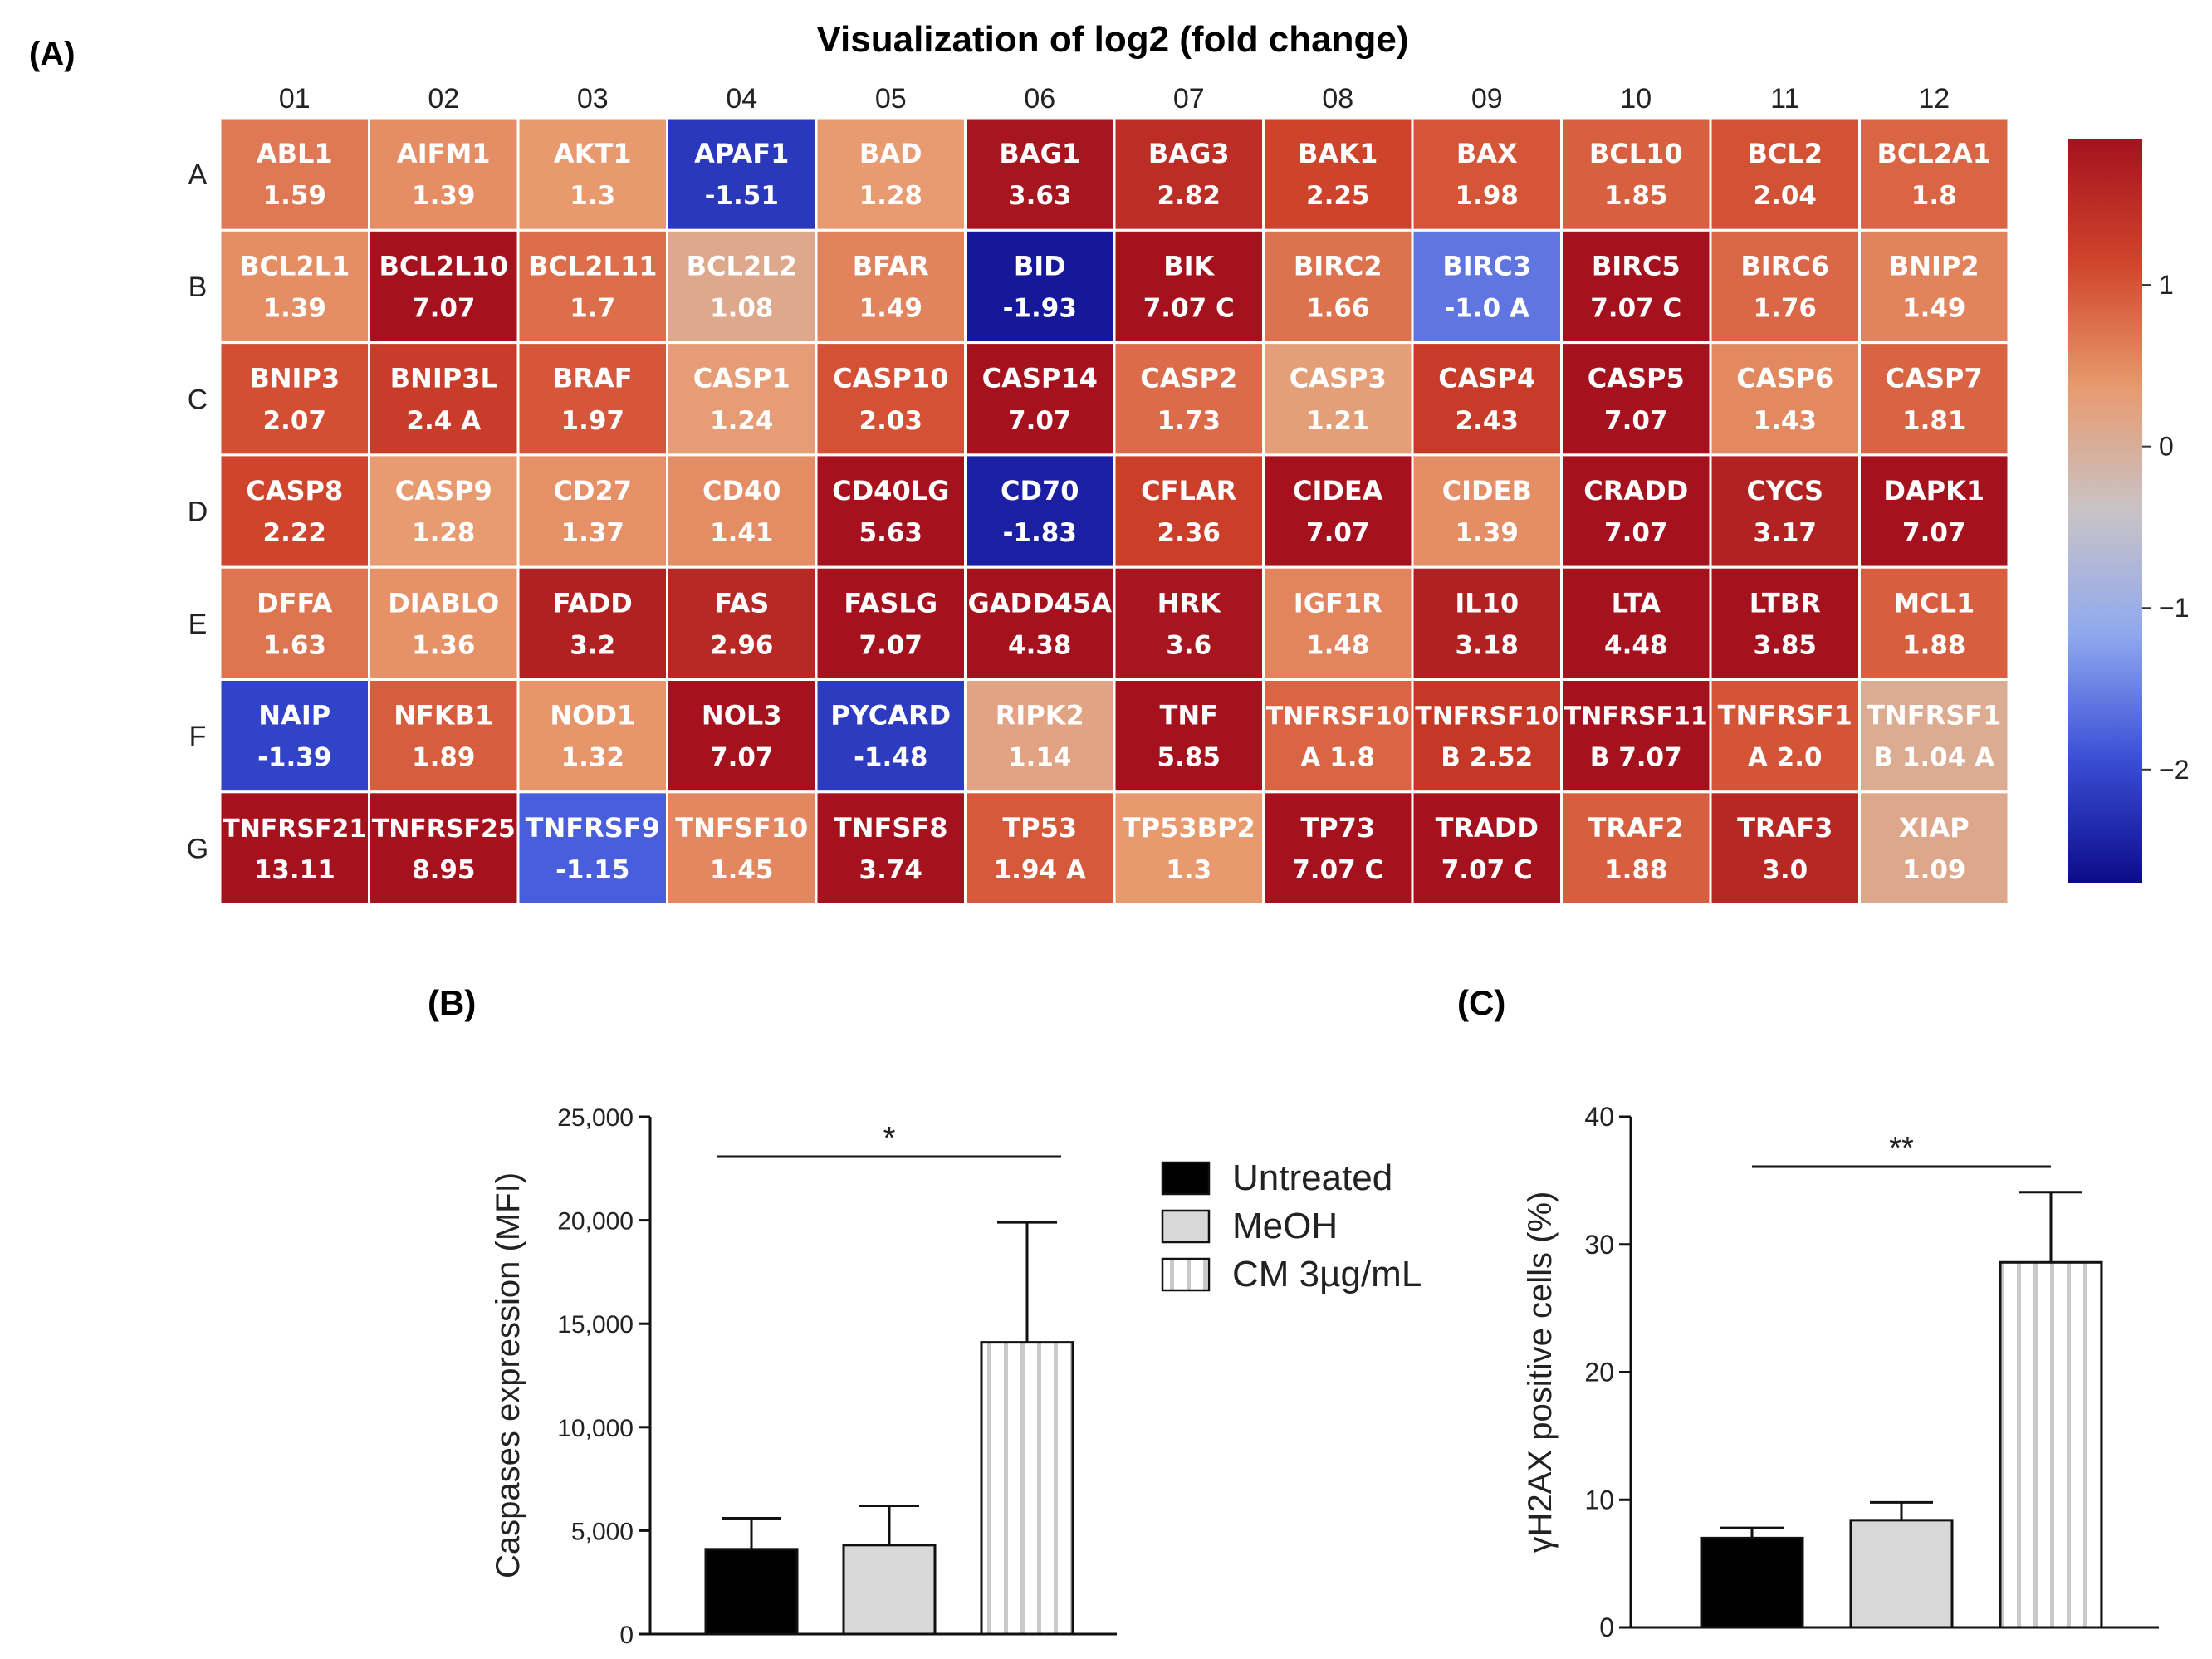 The height and width of the screenshot is (1659, 2212). I want to click on heatmap-cell-gene: TP73, so click(1337, 828).